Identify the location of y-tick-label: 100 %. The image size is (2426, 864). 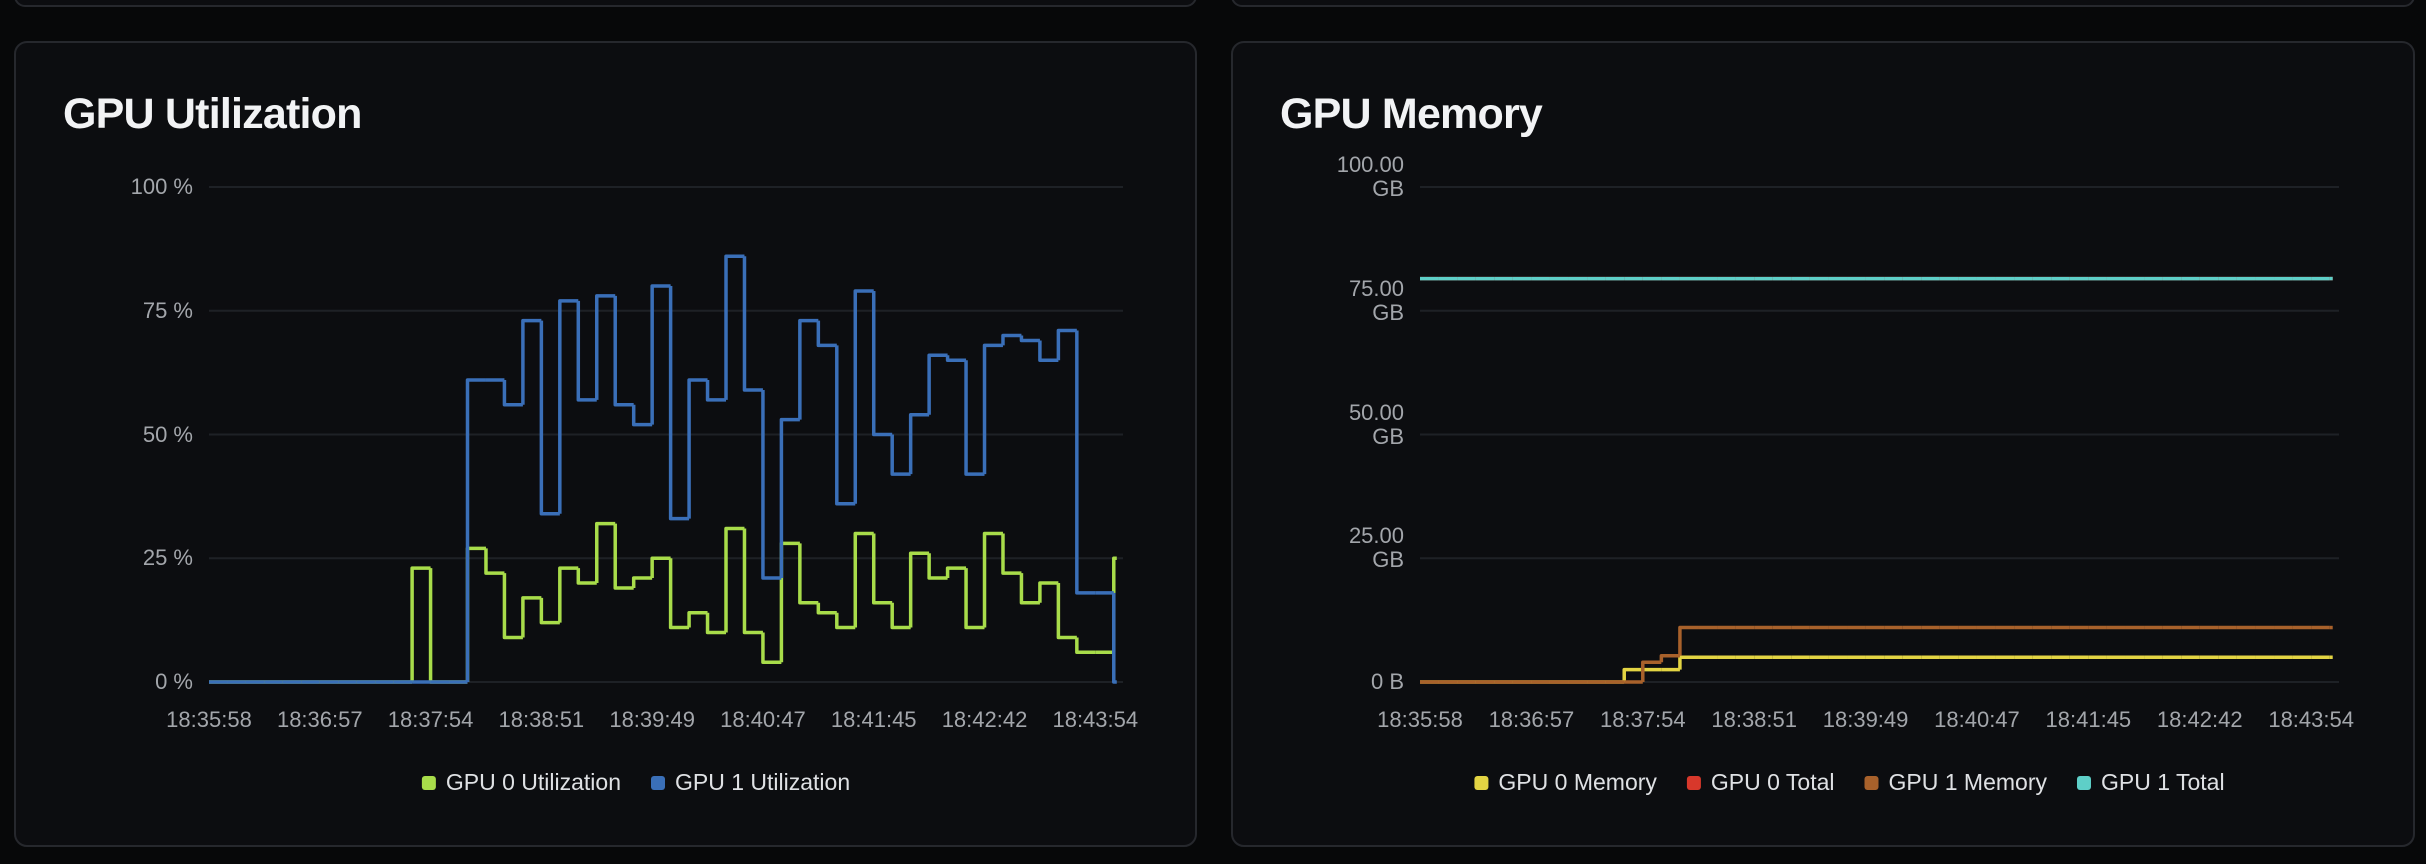
(161, 186).